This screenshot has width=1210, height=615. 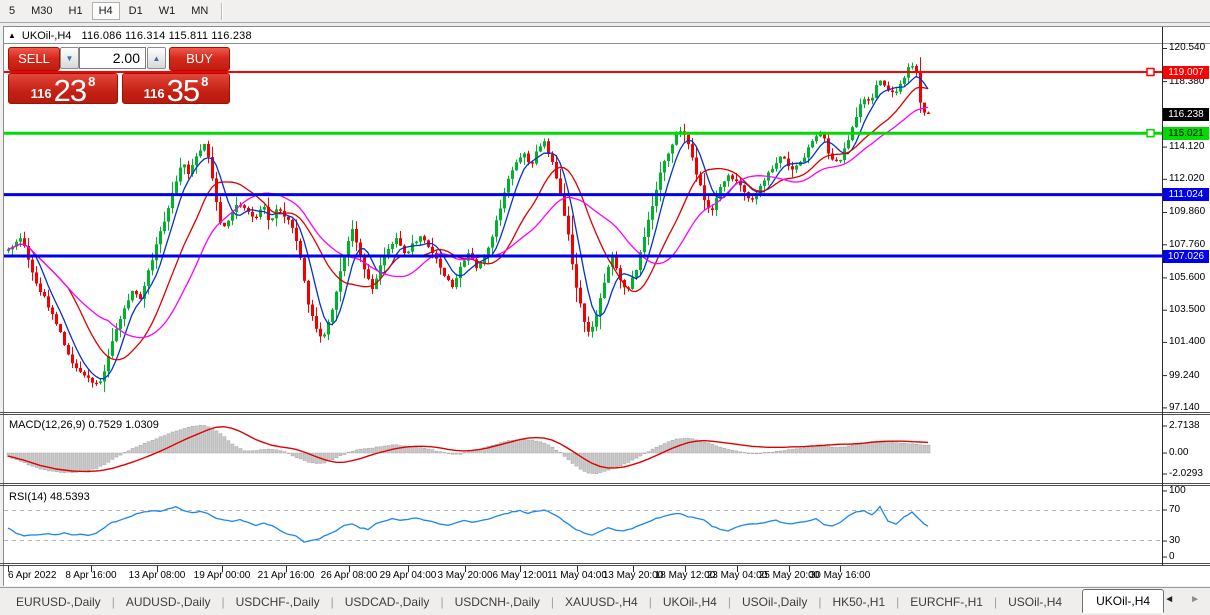 I want to click on time-axis-label: 18 May 12:00, so click(x=685, y=575).